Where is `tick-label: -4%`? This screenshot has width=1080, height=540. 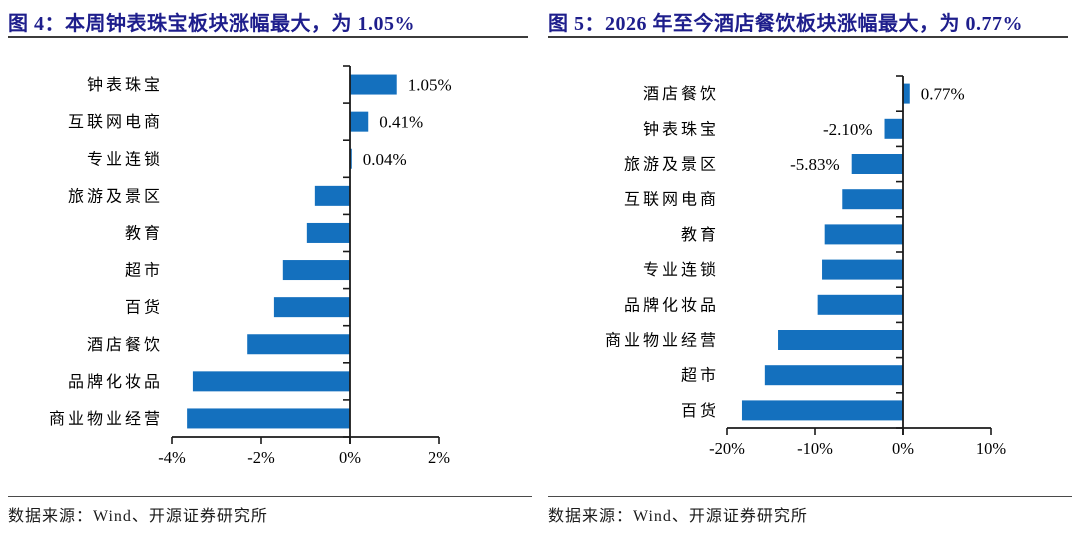
tick-label: -4% is located at coordinates (172, 457).